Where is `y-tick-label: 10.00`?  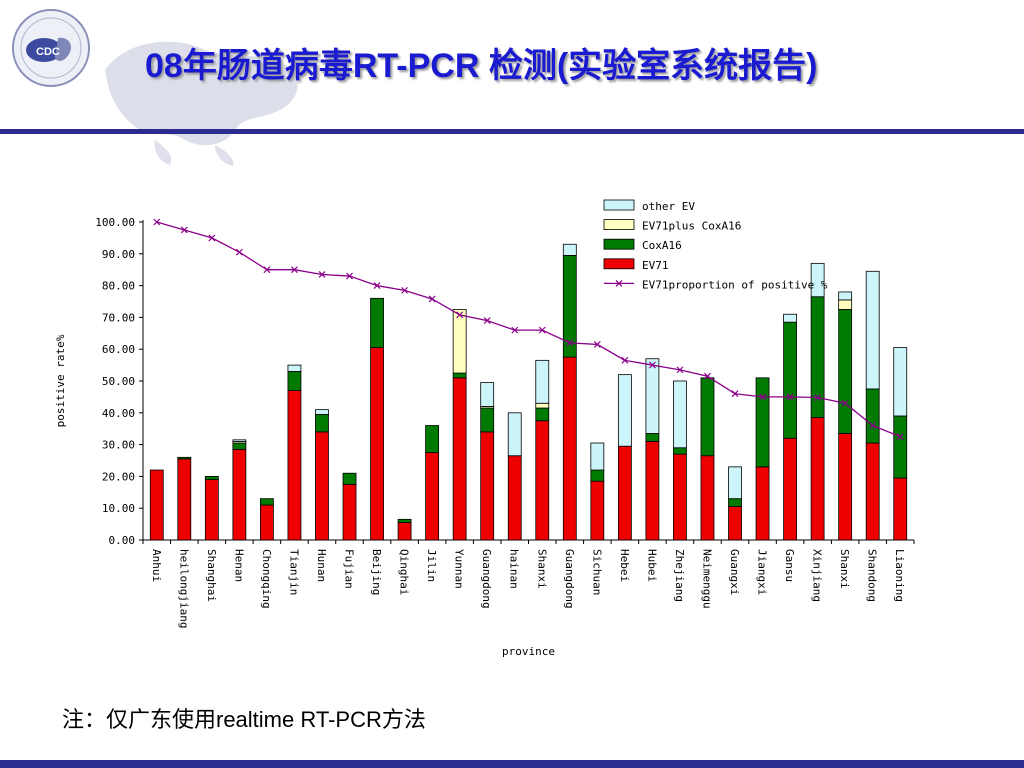 y-tick-label: 10.00 is located at coordinates (118, 508).